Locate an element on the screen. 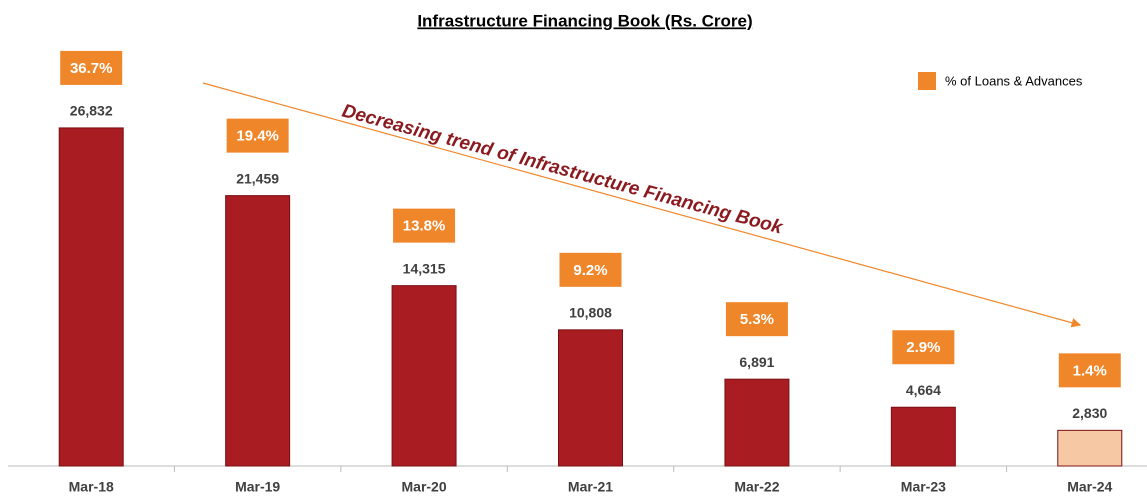 Image resolution: width=1147 pixels, height=496 pixels. x-tick-label: Mar-24 is located at coordinates (1089, 487).